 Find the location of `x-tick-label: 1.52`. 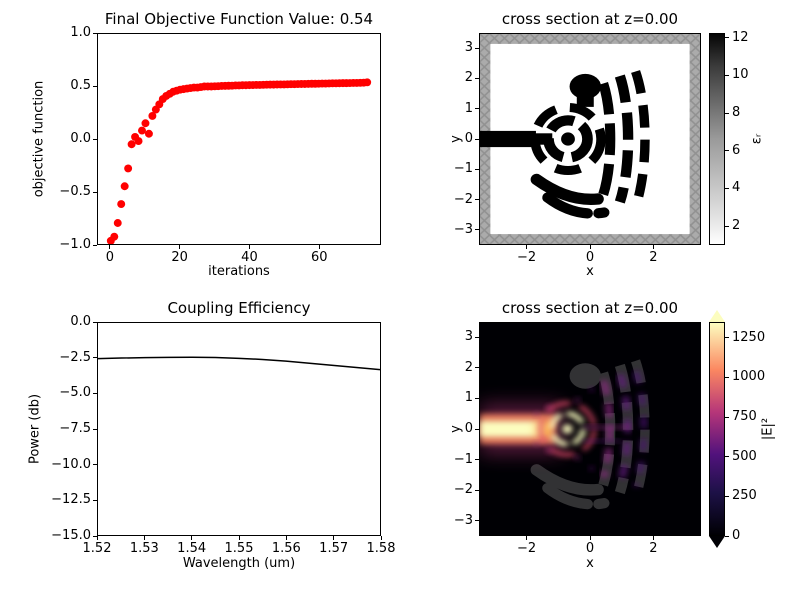

x-tick-label: 1.52 is located at coordinates (97, 548).